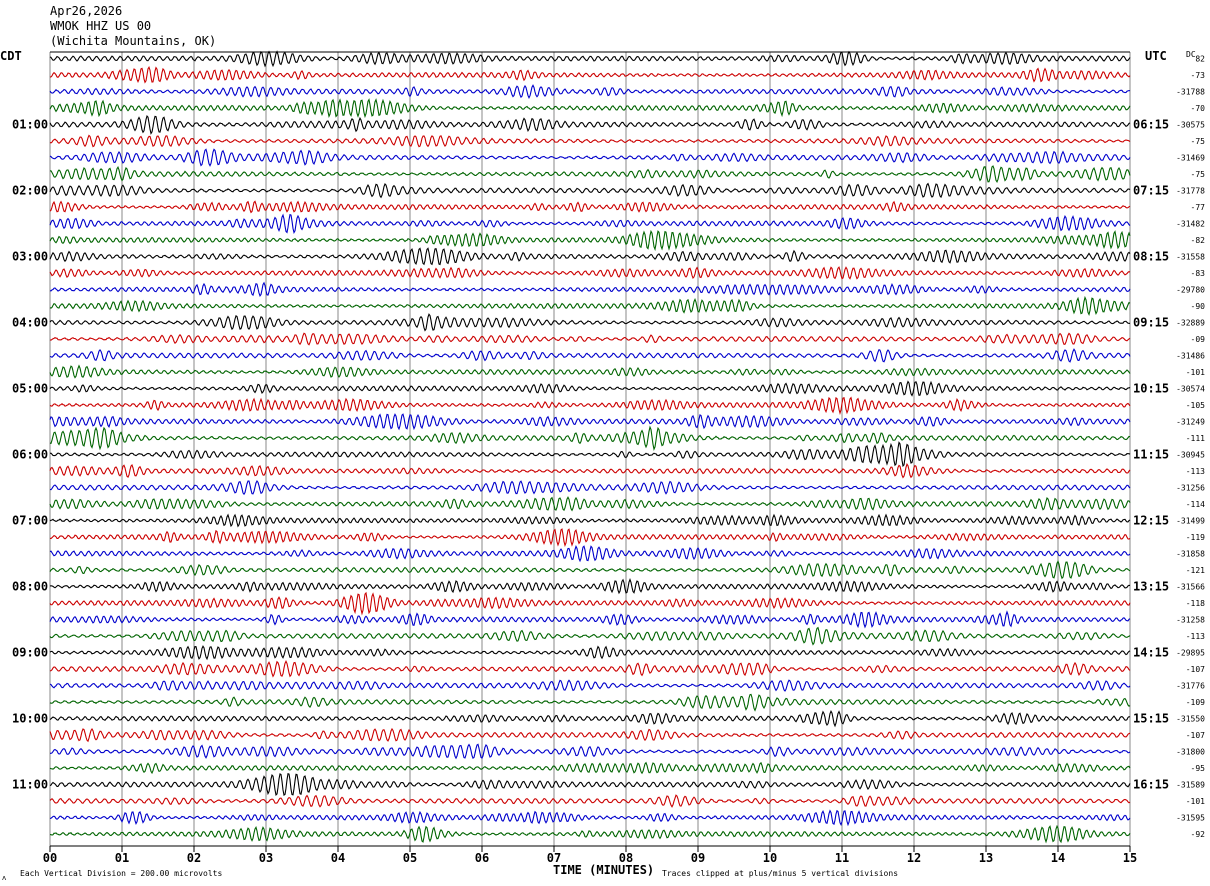 The image size is (1210, 886). Describe the element at coordinates (338, 858) in the screenshot. I see `x-tick-label: 04` at that location.